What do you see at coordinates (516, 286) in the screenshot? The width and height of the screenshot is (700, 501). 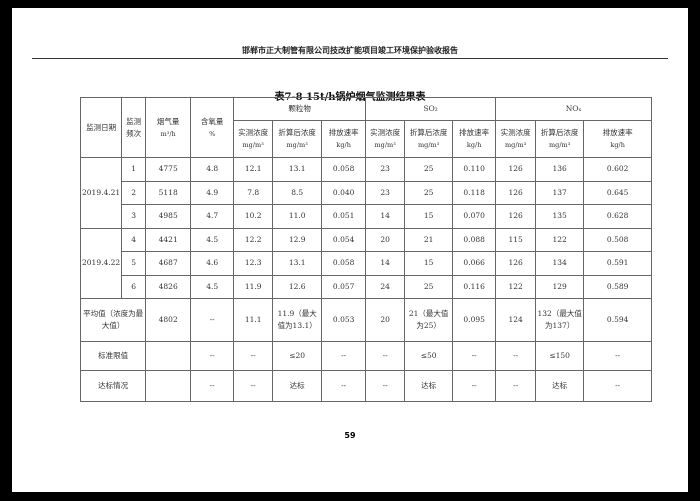 I see `cell: 122` at bounding box center [516, 286].